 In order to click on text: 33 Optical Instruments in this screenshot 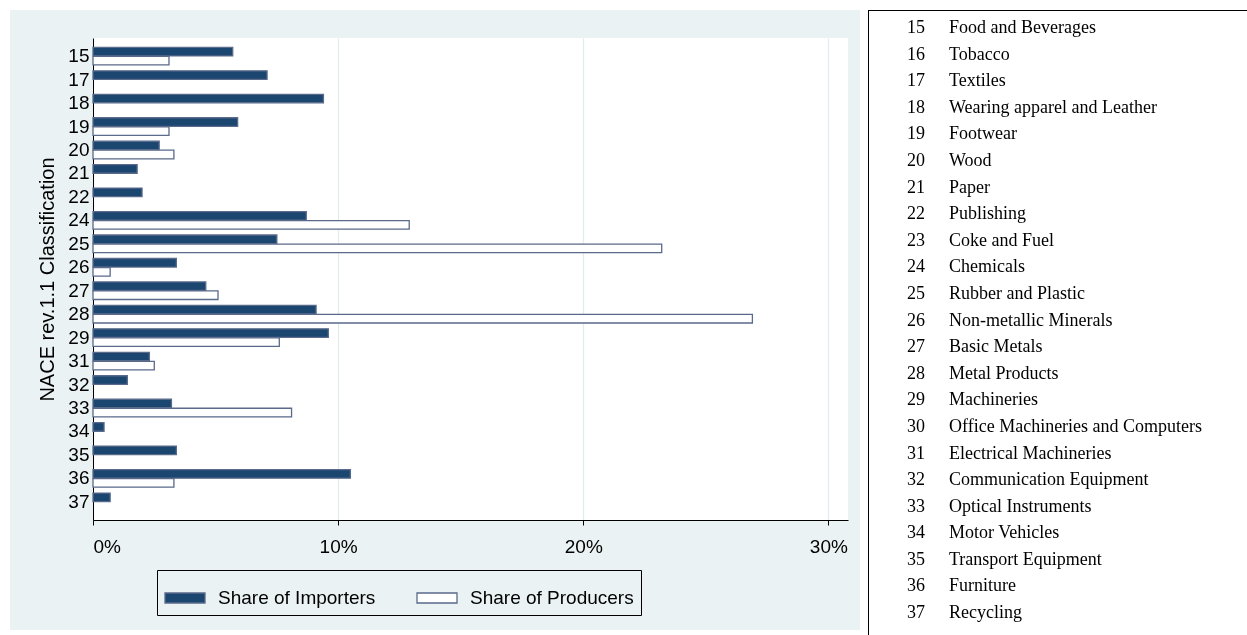, I will do `click(999, 505)`.